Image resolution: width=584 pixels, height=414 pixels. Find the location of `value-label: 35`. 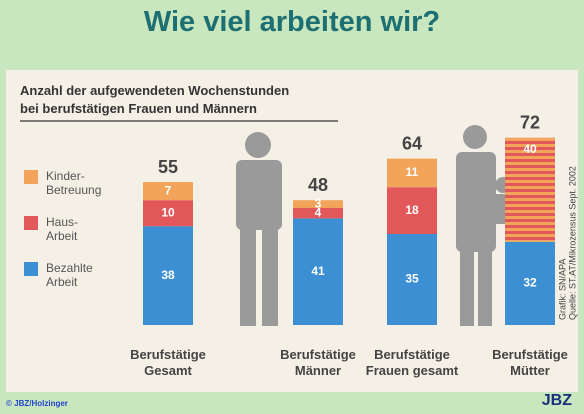

value-label: 35 is located at coordinates (412, 279).